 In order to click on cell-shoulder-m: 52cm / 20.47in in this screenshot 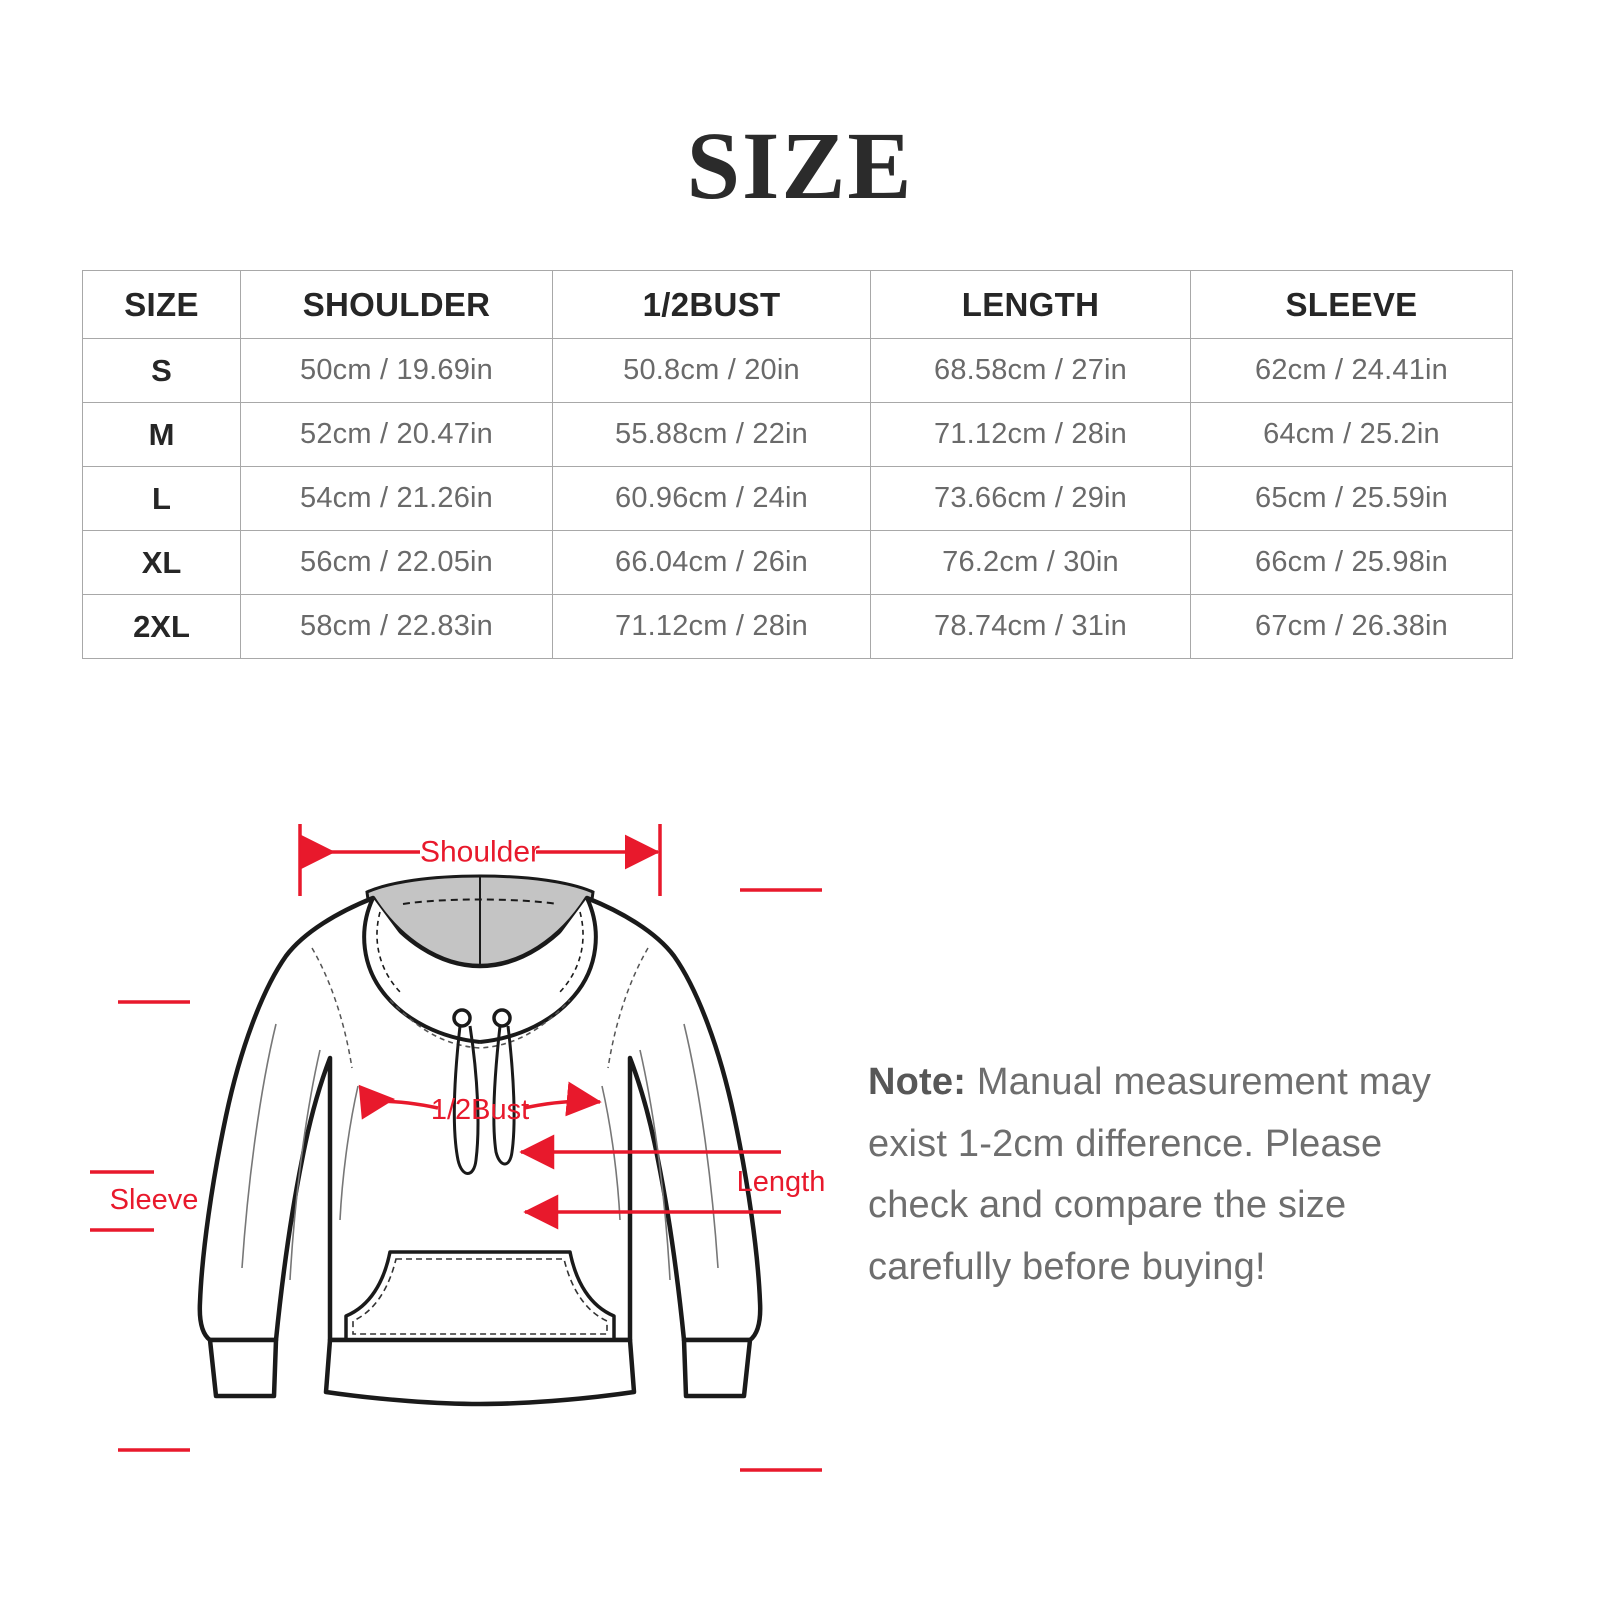, I will do `click(396, 434)`.